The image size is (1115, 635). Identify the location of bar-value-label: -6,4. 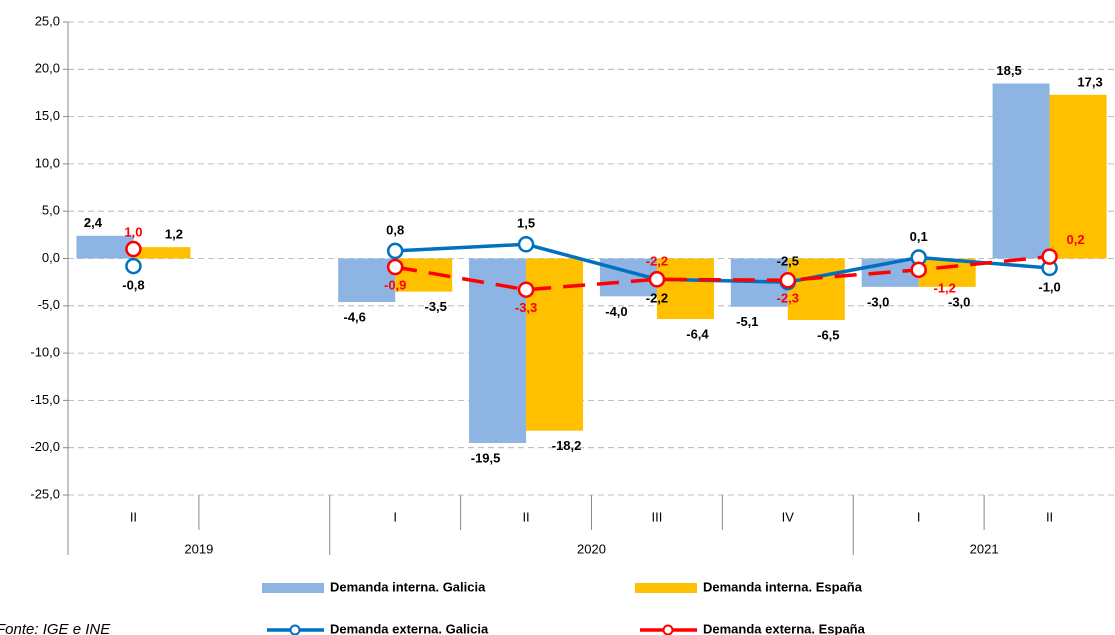
(697, 333).